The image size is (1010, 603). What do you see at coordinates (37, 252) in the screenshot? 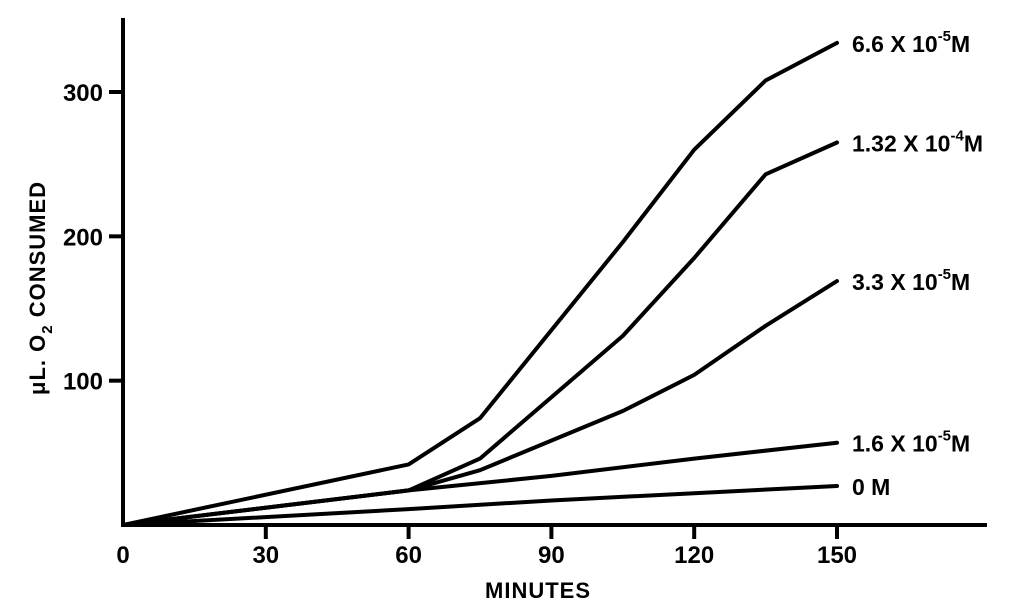
I see `y-axis-title-suffix: CONSUMED` at bounding box center [37, 252].